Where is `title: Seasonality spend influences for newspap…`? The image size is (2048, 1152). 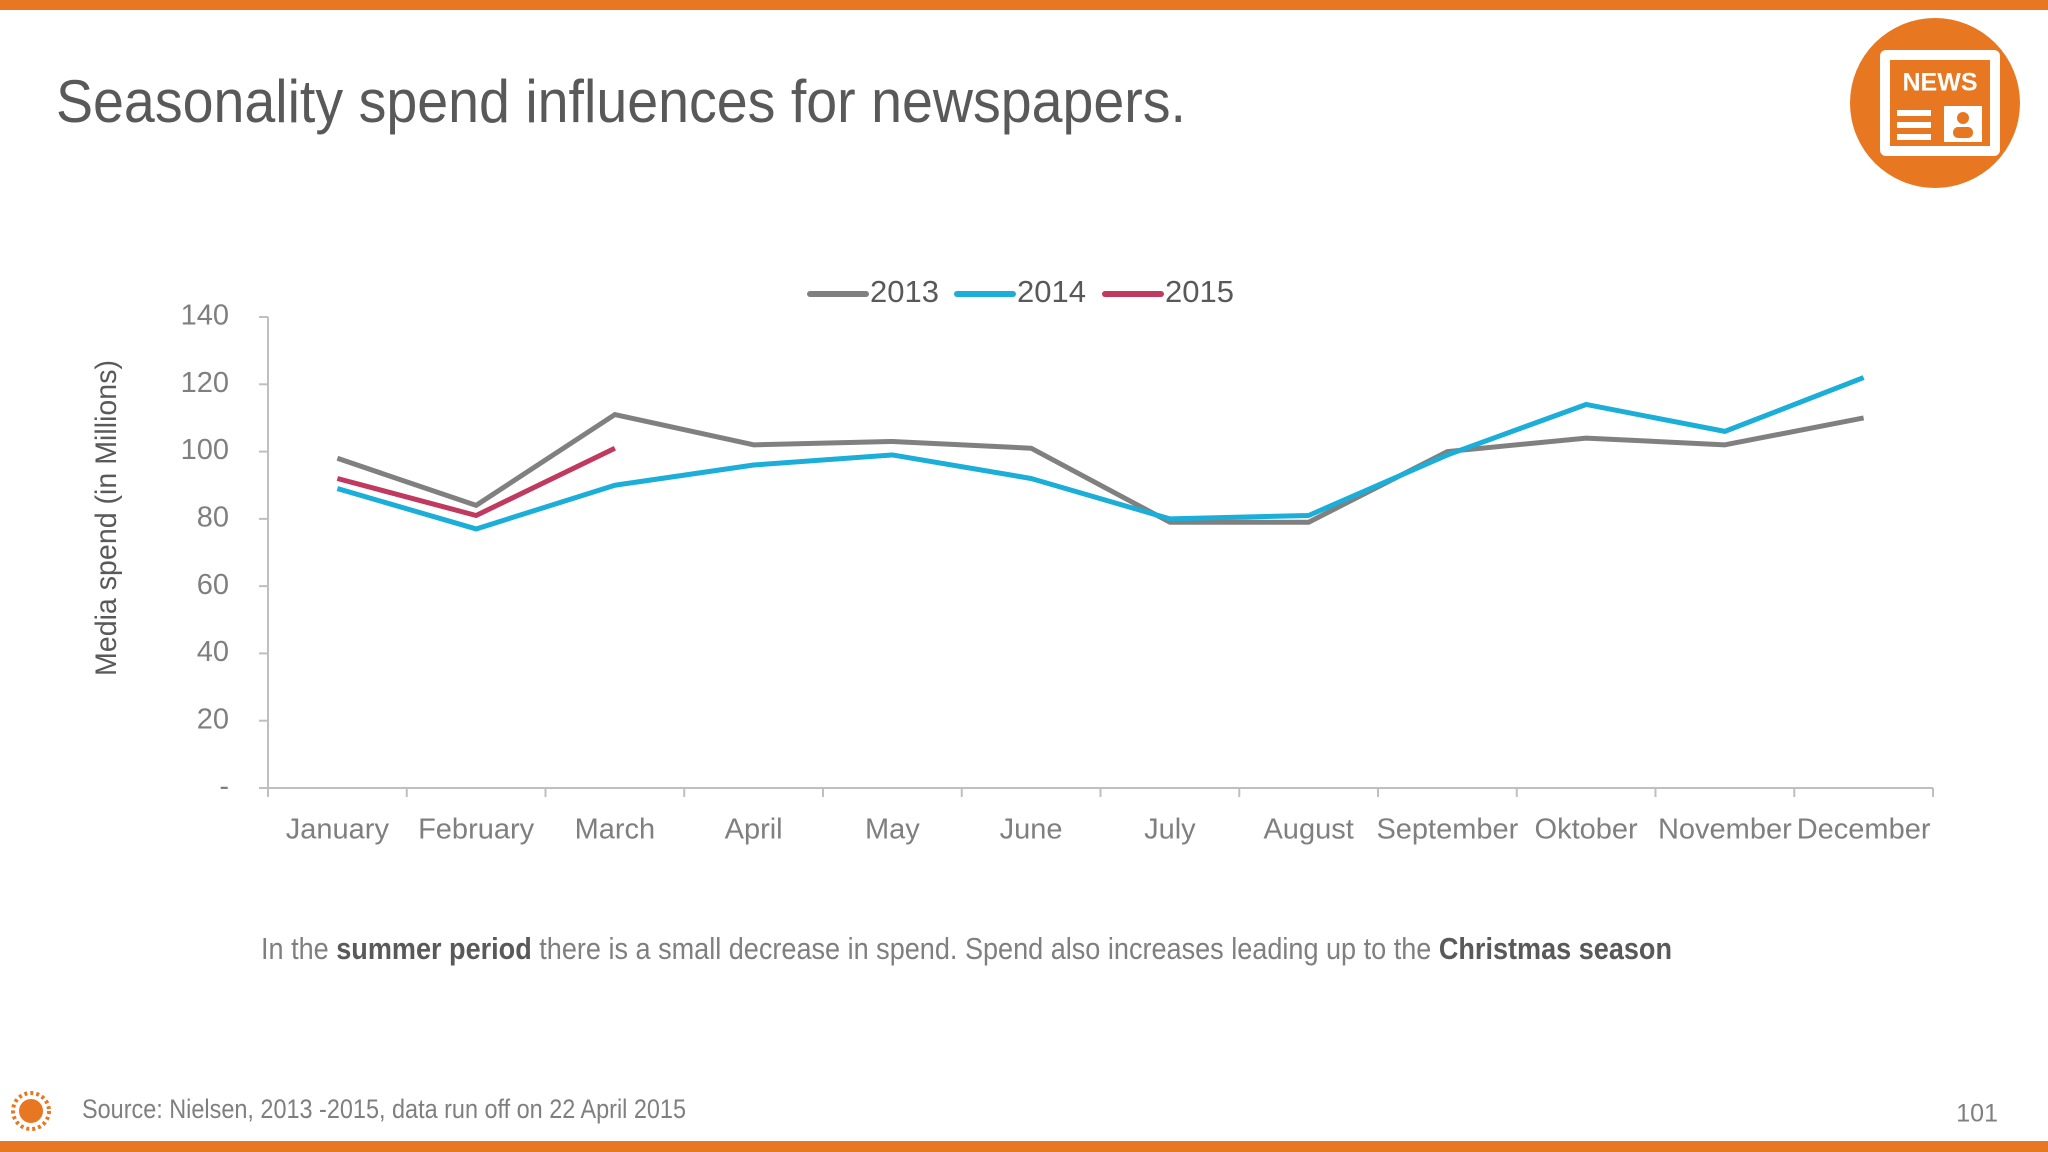 title: Seasonality spend influences for newspap… is located at coordinates (621, 101).